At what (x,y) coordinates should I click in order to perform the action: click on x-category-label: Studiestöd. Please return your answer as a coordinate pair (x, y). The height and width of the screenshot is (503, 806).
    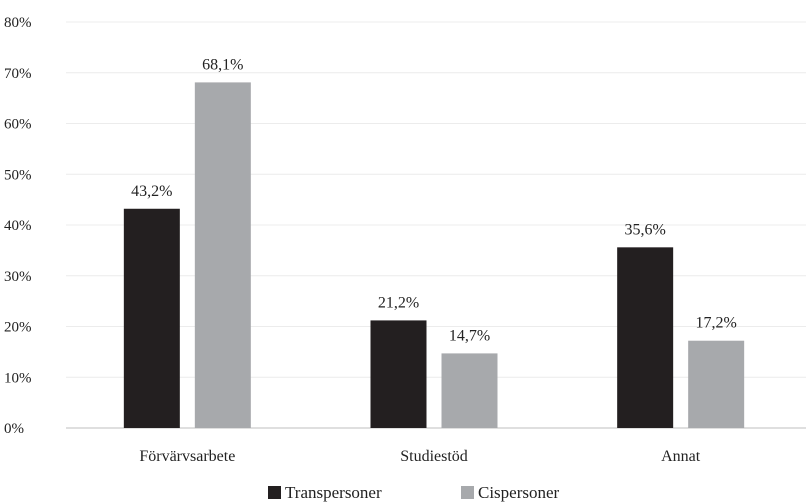
    Looking at the image, I should click on (434, 456).